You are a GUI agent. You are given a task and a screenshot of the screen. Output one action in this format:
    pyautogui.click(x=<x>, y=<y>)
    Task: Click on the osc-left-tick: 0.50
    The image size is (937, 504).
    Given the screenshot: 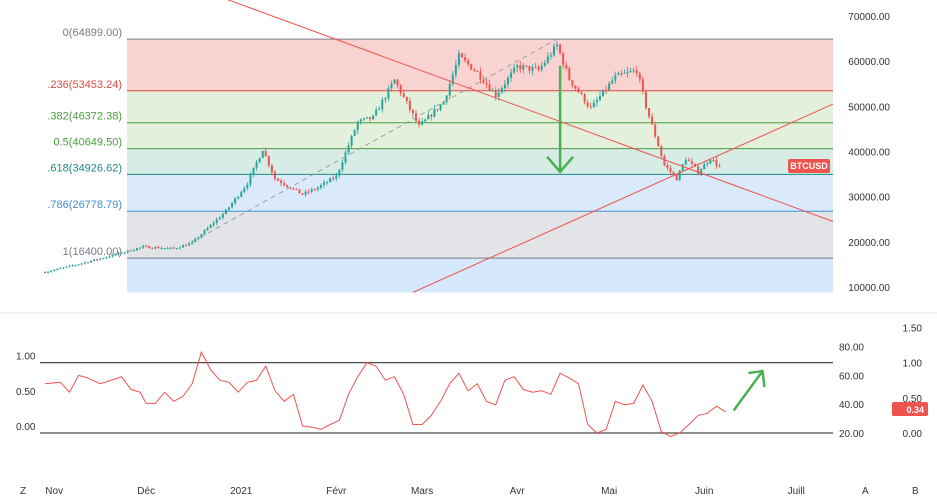 What is the action you would take?
    pyautogui.click(x=26, y=392)
    